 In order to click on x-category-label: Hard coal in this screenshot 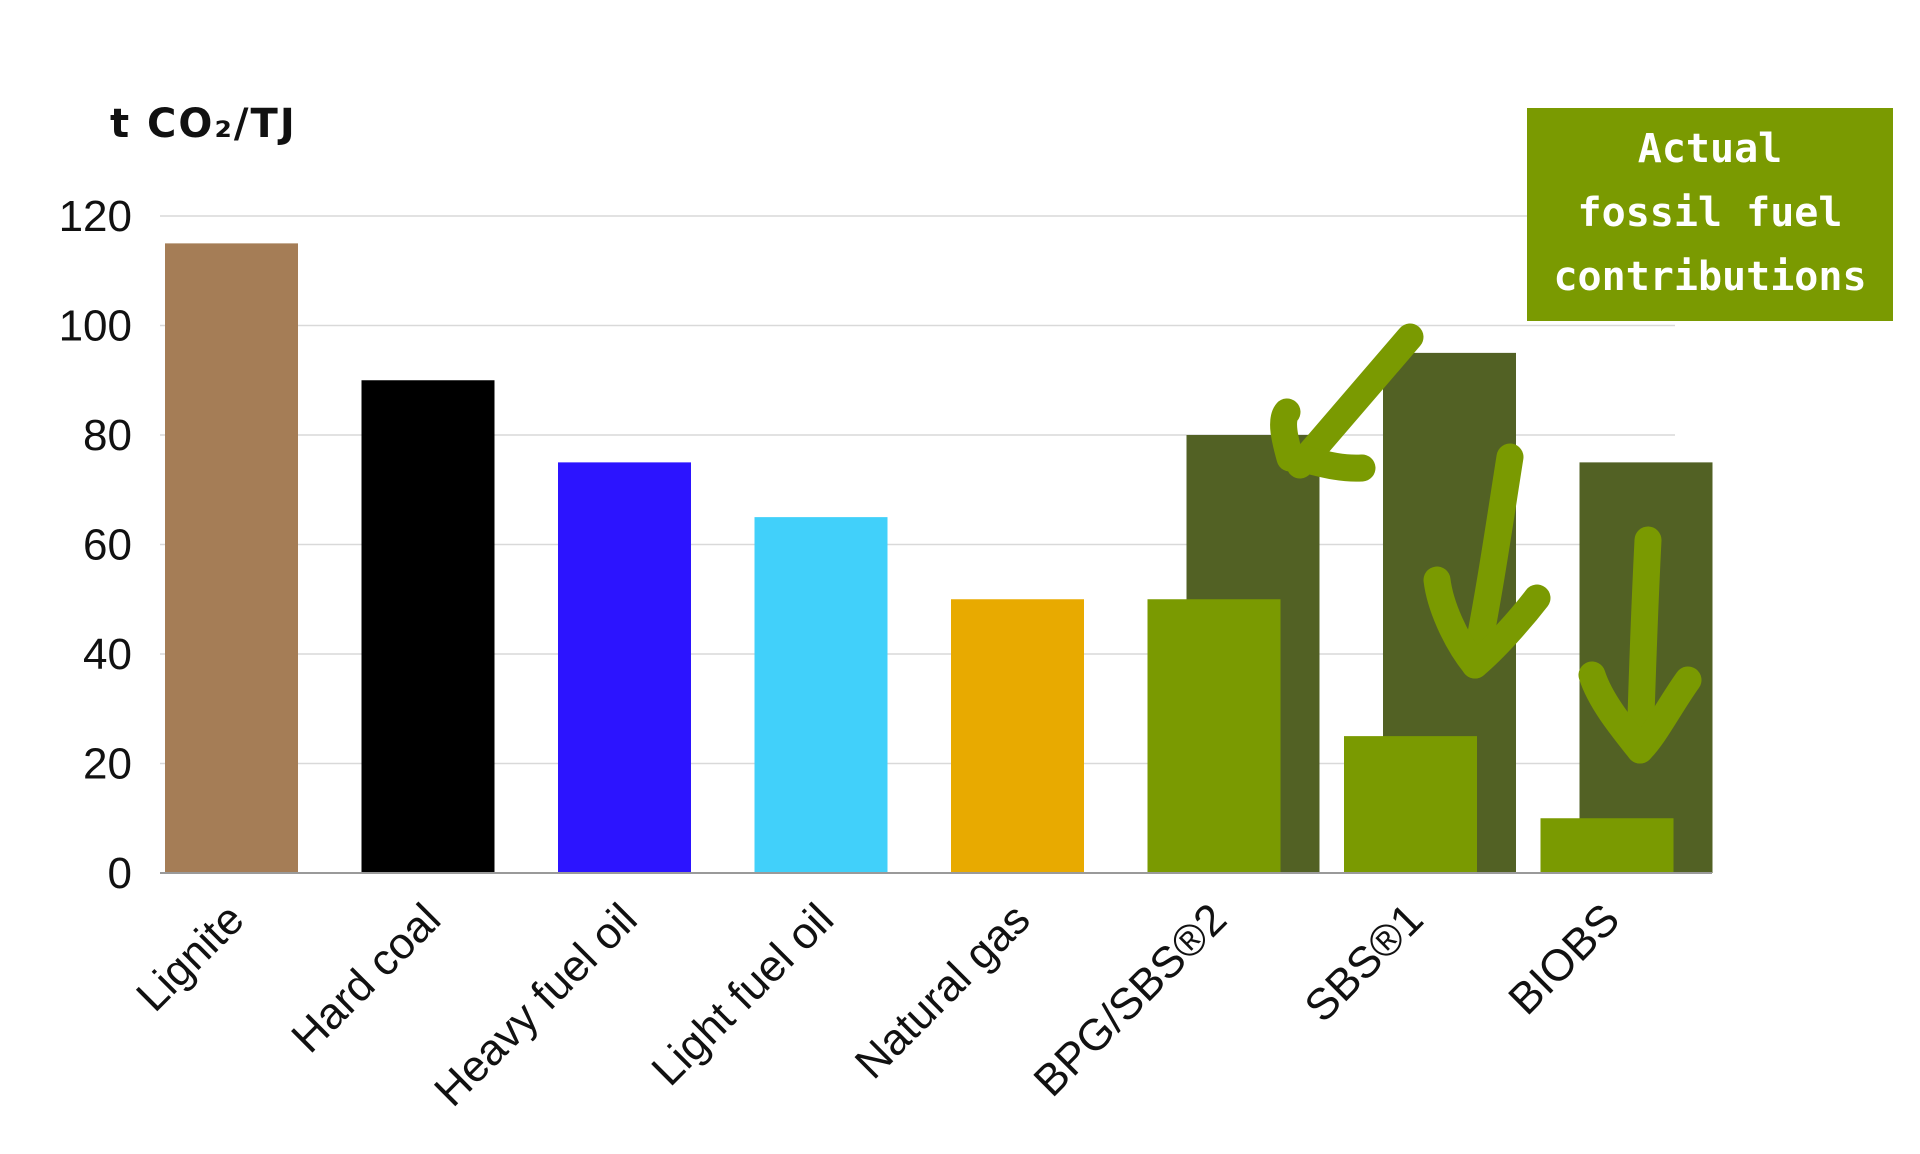, I will do `click(366, 978)`.